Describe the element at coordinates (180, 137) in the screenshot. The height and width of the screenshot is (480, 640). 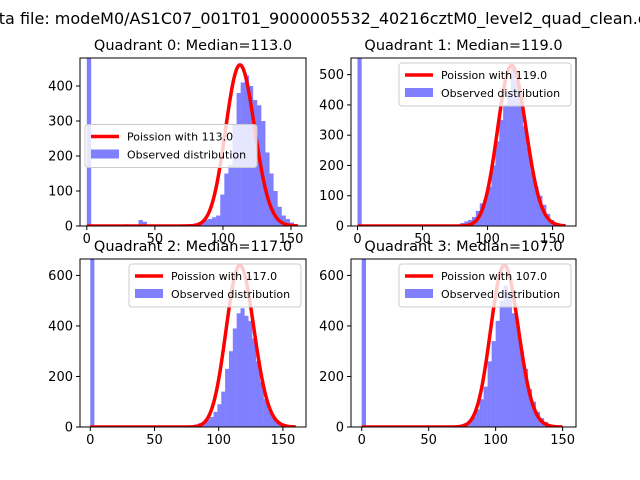
I see `legend-label-poisson: Poission with 113.0` at that location.